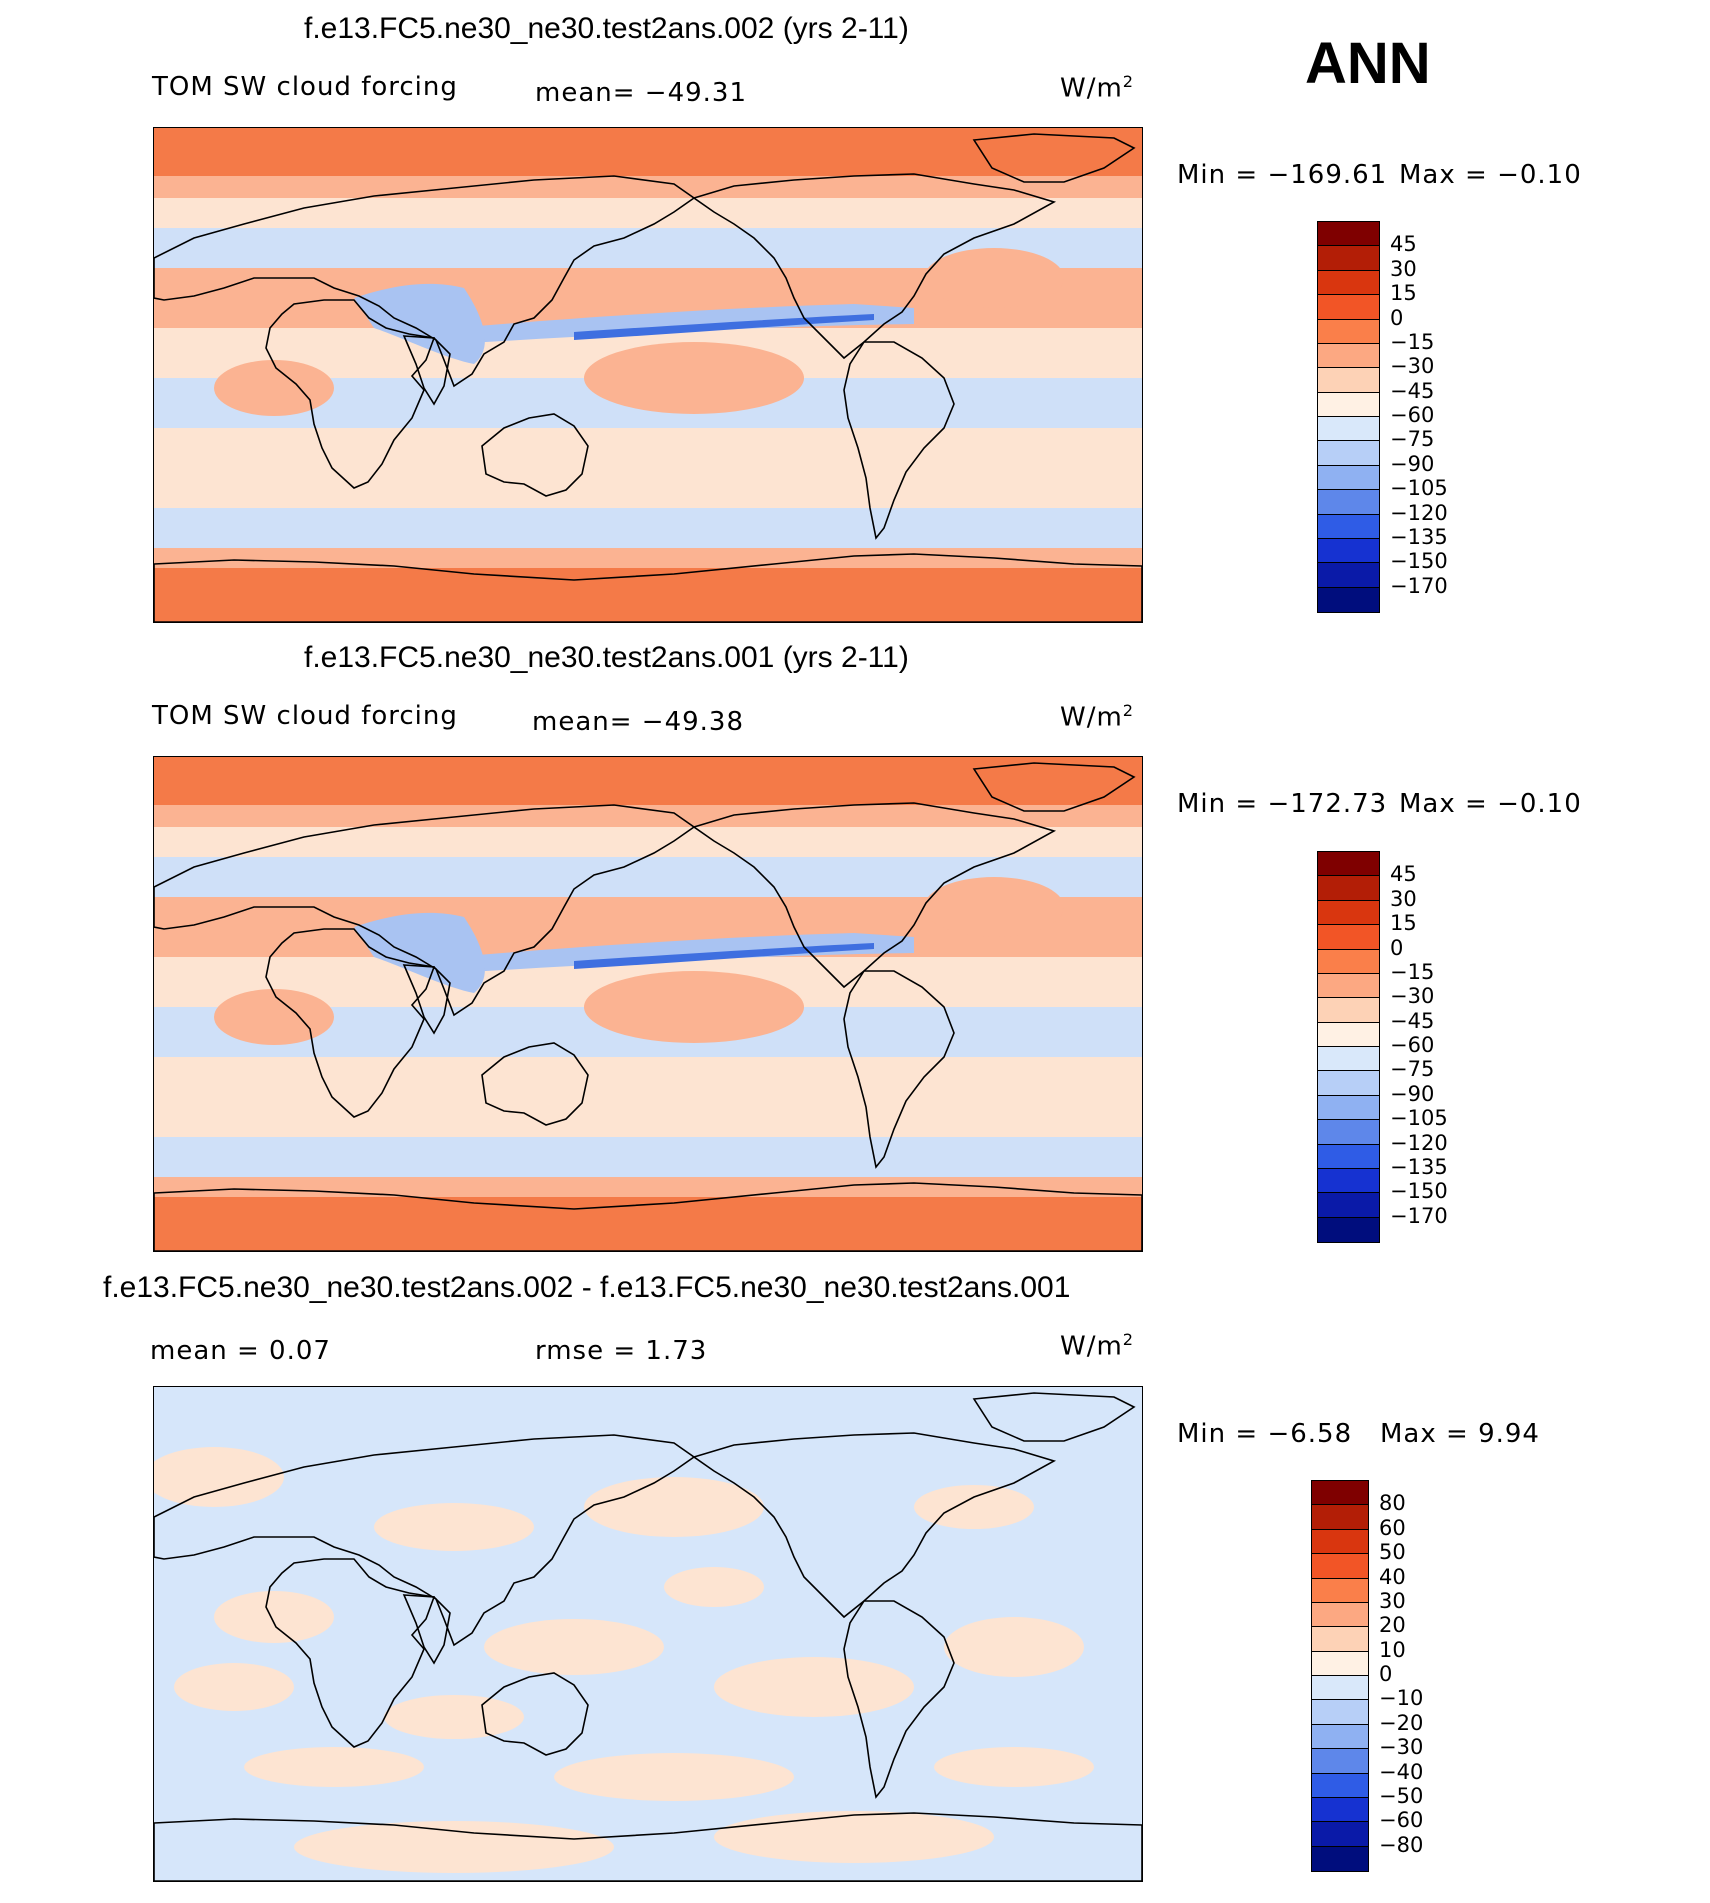 Image resolution: width=1710 pixels, height=1903 pixels. Describe the element at coordinates (621, 1351) in the screenshot. I see `panel3-rmse: rmse = 1.73` at that location.